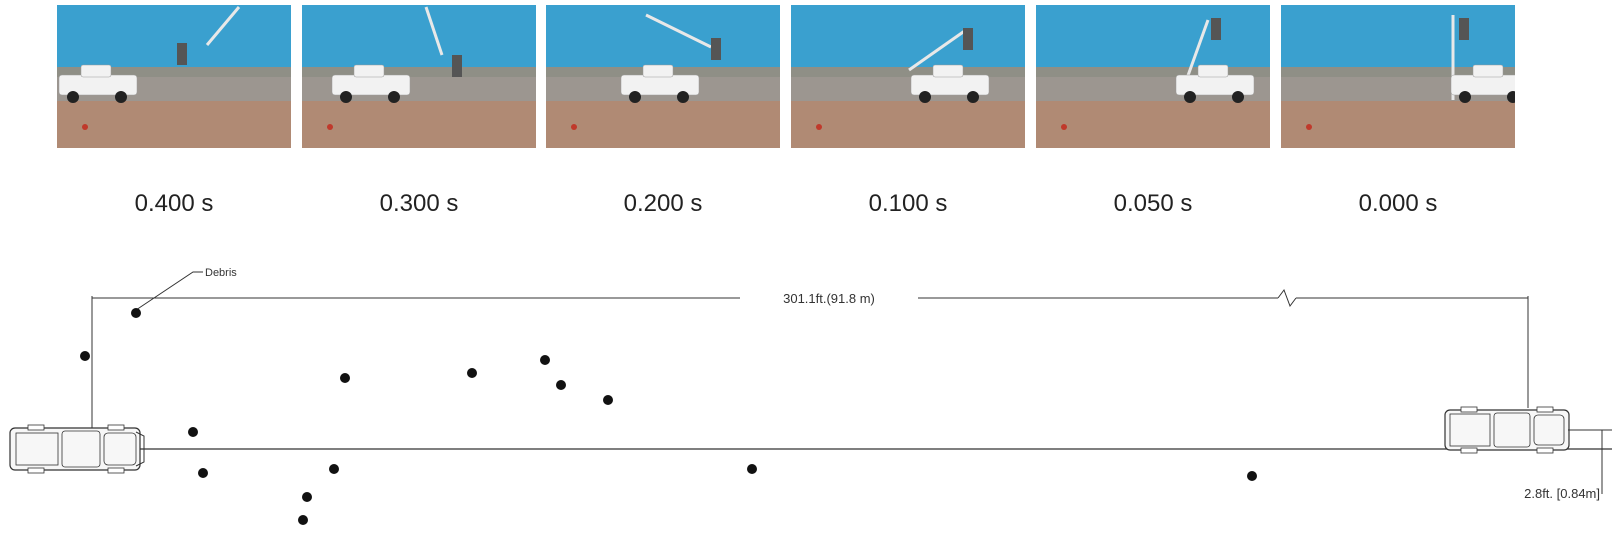 Image resolution: width=1612 pixels, height=546 pixels. I want to click on break-symbol, so click(1287, 298).